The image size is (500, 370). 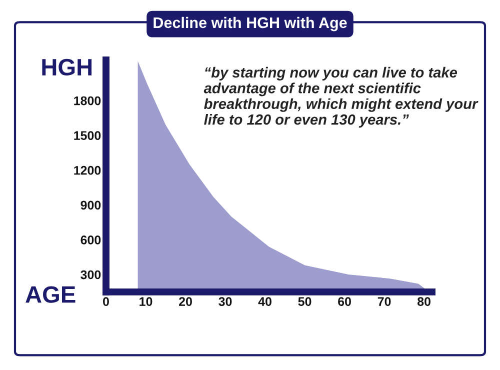 I want to click on annotation: “by starting now you can live to take advantage of the next scientific breakthrough, which might extend your life to 120 or even 130 years.”, so click(x=341, y=97).